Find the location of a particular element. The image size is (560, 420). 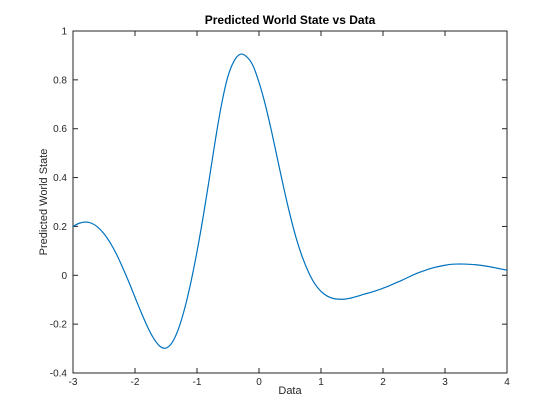

x-tick-label: -2 is located at coordinates (135, 382).